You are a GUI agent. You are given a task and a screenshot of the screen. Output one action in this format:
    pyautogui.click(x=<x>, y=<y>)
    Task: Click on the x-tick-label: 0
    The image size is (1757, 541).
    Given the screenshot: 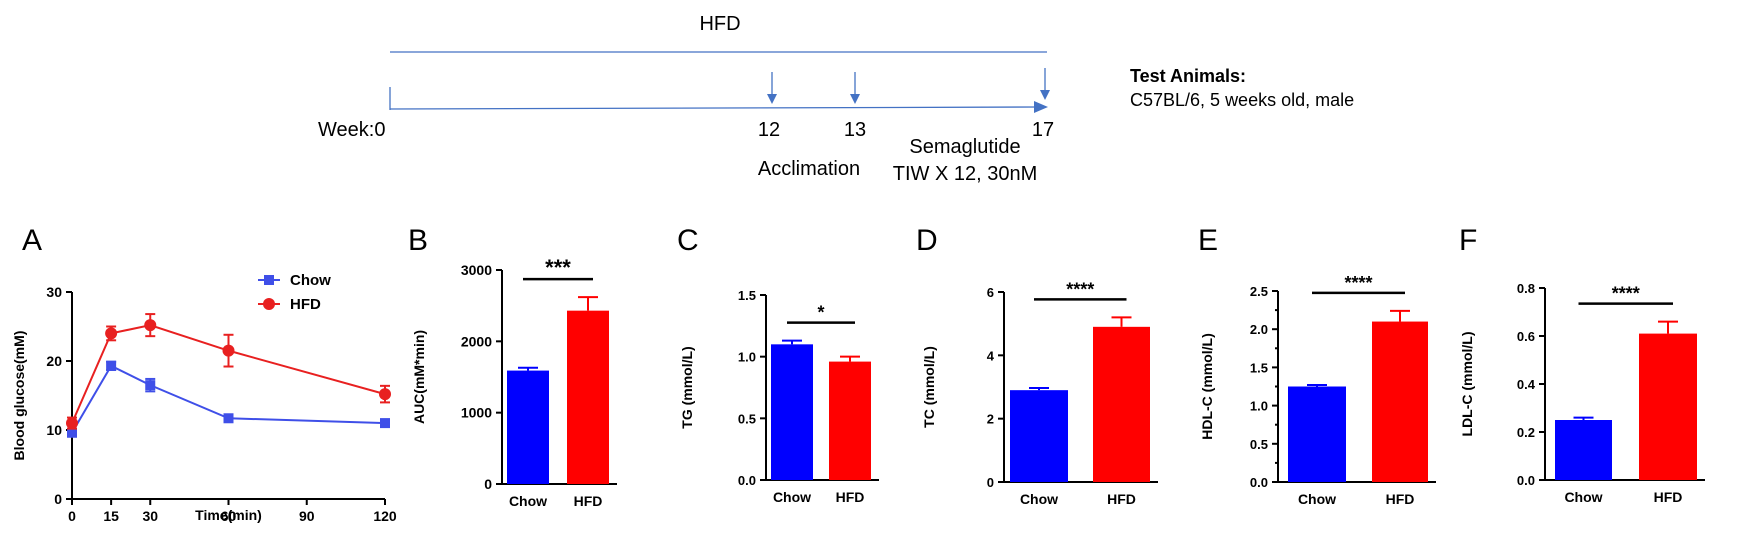 What is the action you would take?
    pyautogui.click(x=72, y=516)
    